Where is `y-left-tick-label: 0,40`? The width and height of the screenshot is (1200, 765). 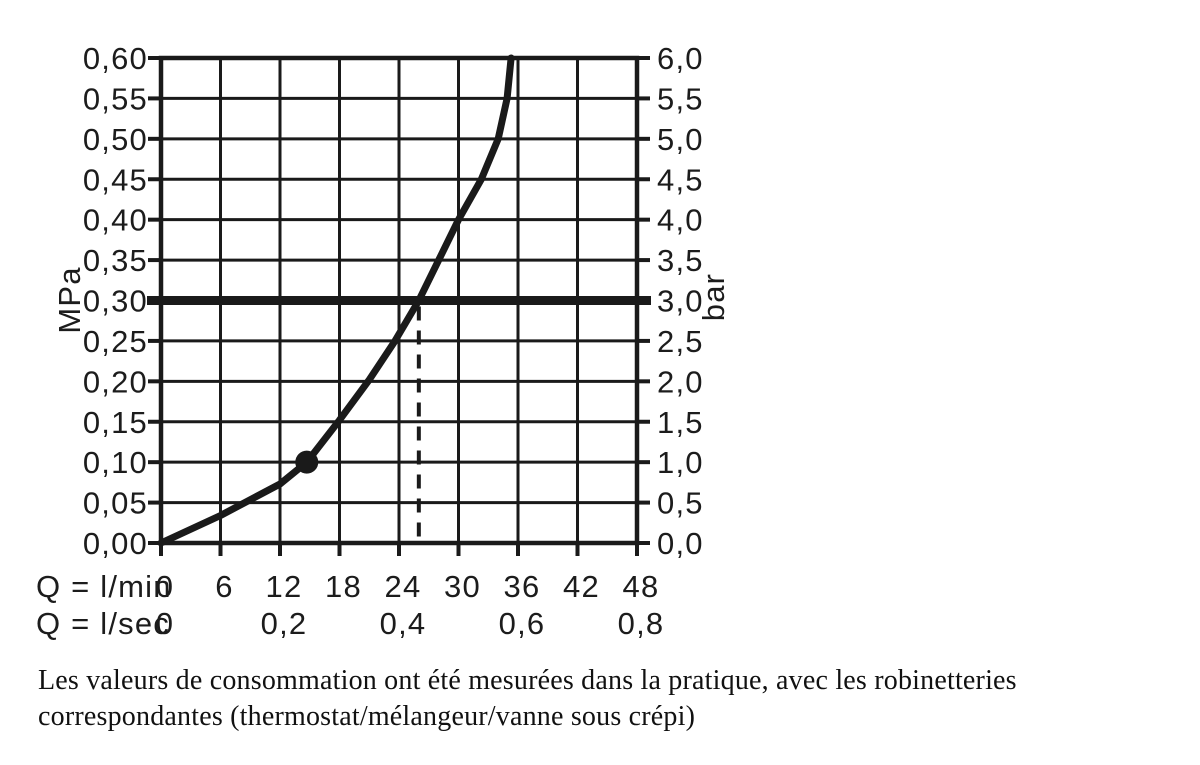 y-left-tick-label: 0,40 is located at coordinates (115, 220).